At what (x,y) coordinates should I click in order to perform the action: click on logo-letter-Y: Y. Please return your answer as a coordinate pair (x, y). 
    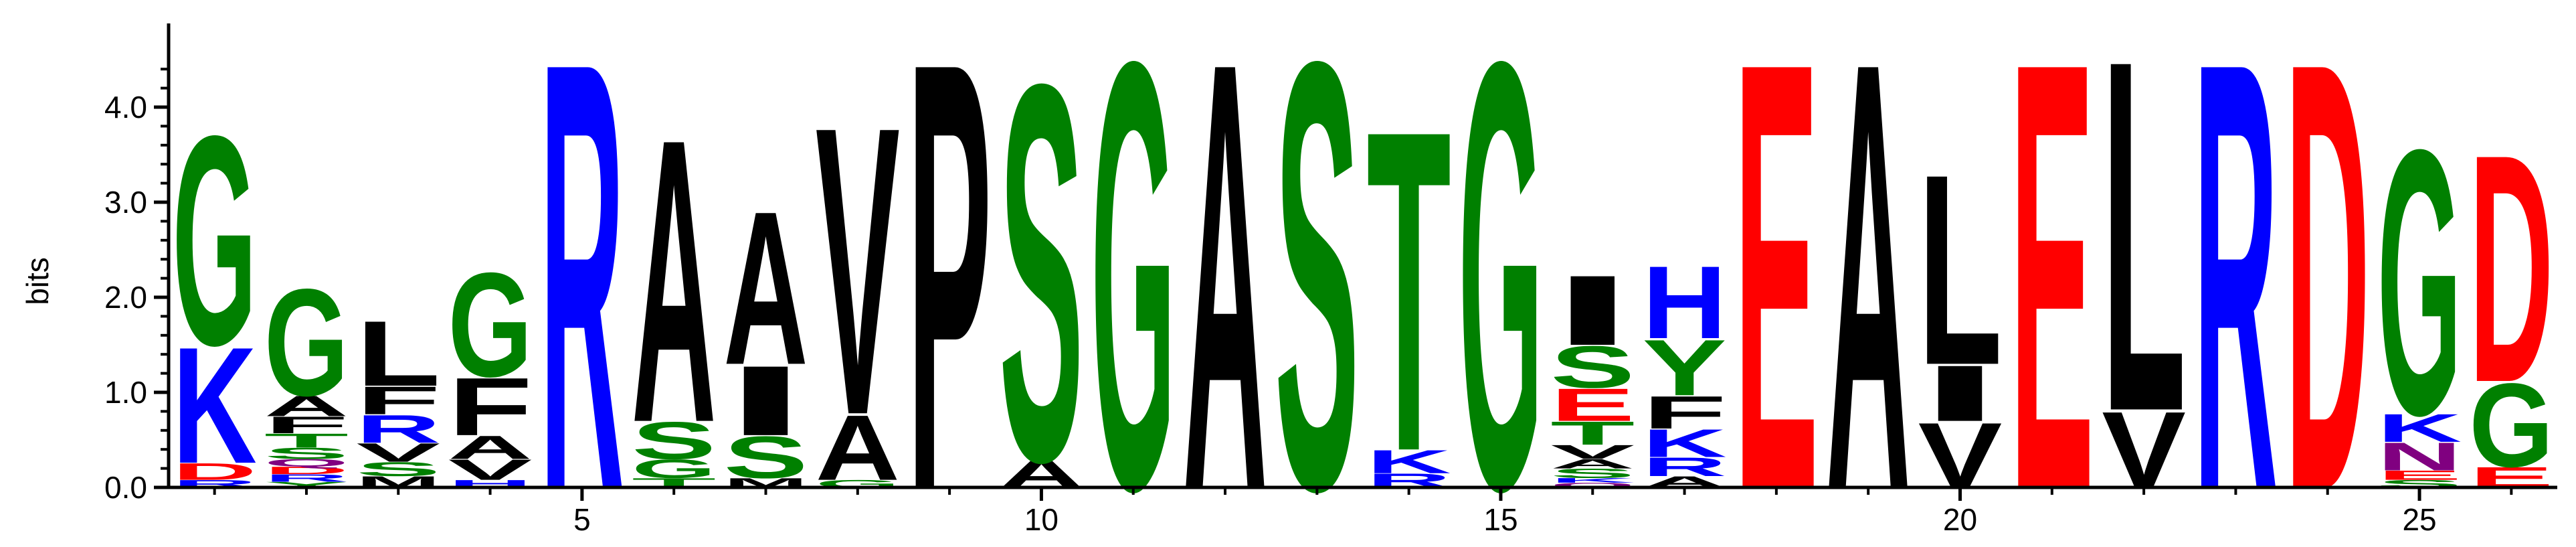
    Looking at the image, I should click on (1684, 367).